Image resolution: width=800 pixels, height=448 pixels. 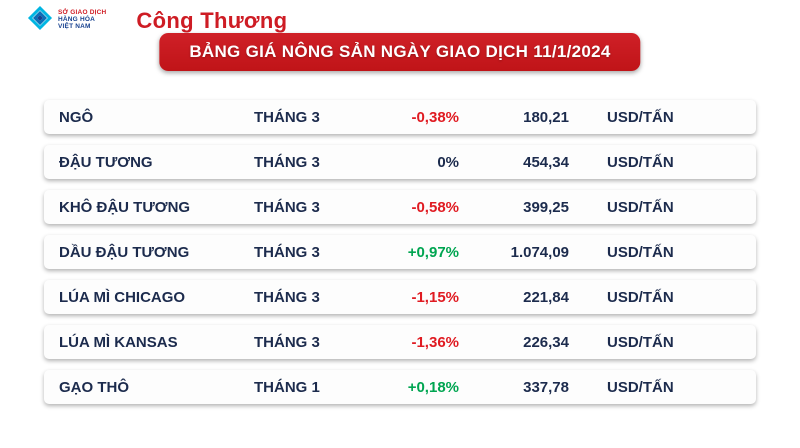 What do you see at coordinates (118, 342) in the screenshot?
I see `commodity-name: LÚA MÌ KANSAS` at bounding box center [118, 342].